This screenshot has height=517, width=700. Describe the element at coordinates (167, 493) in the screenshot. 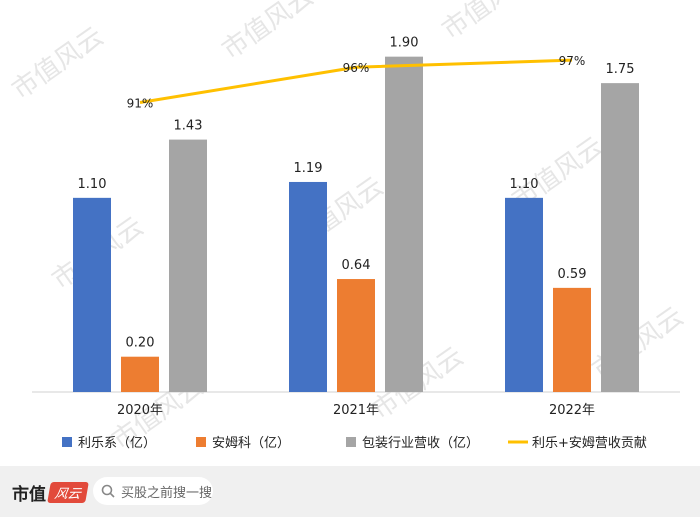

I see `search-placeholder: 买股之前搜一搜` at that location.